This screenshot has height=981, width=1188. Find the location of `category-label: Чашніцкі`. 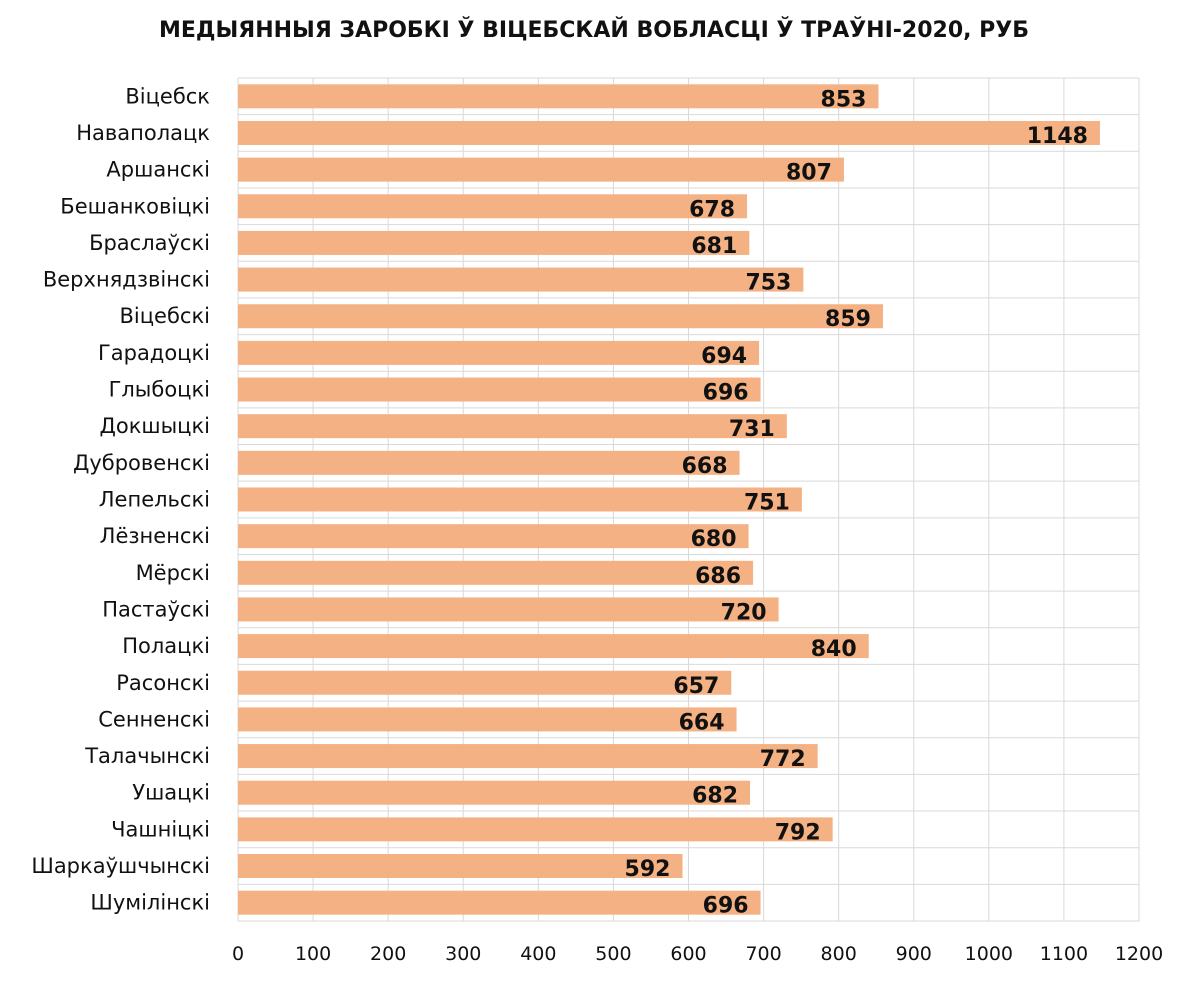

category-label: Чашніцкі is located at coordinates (160, 829).